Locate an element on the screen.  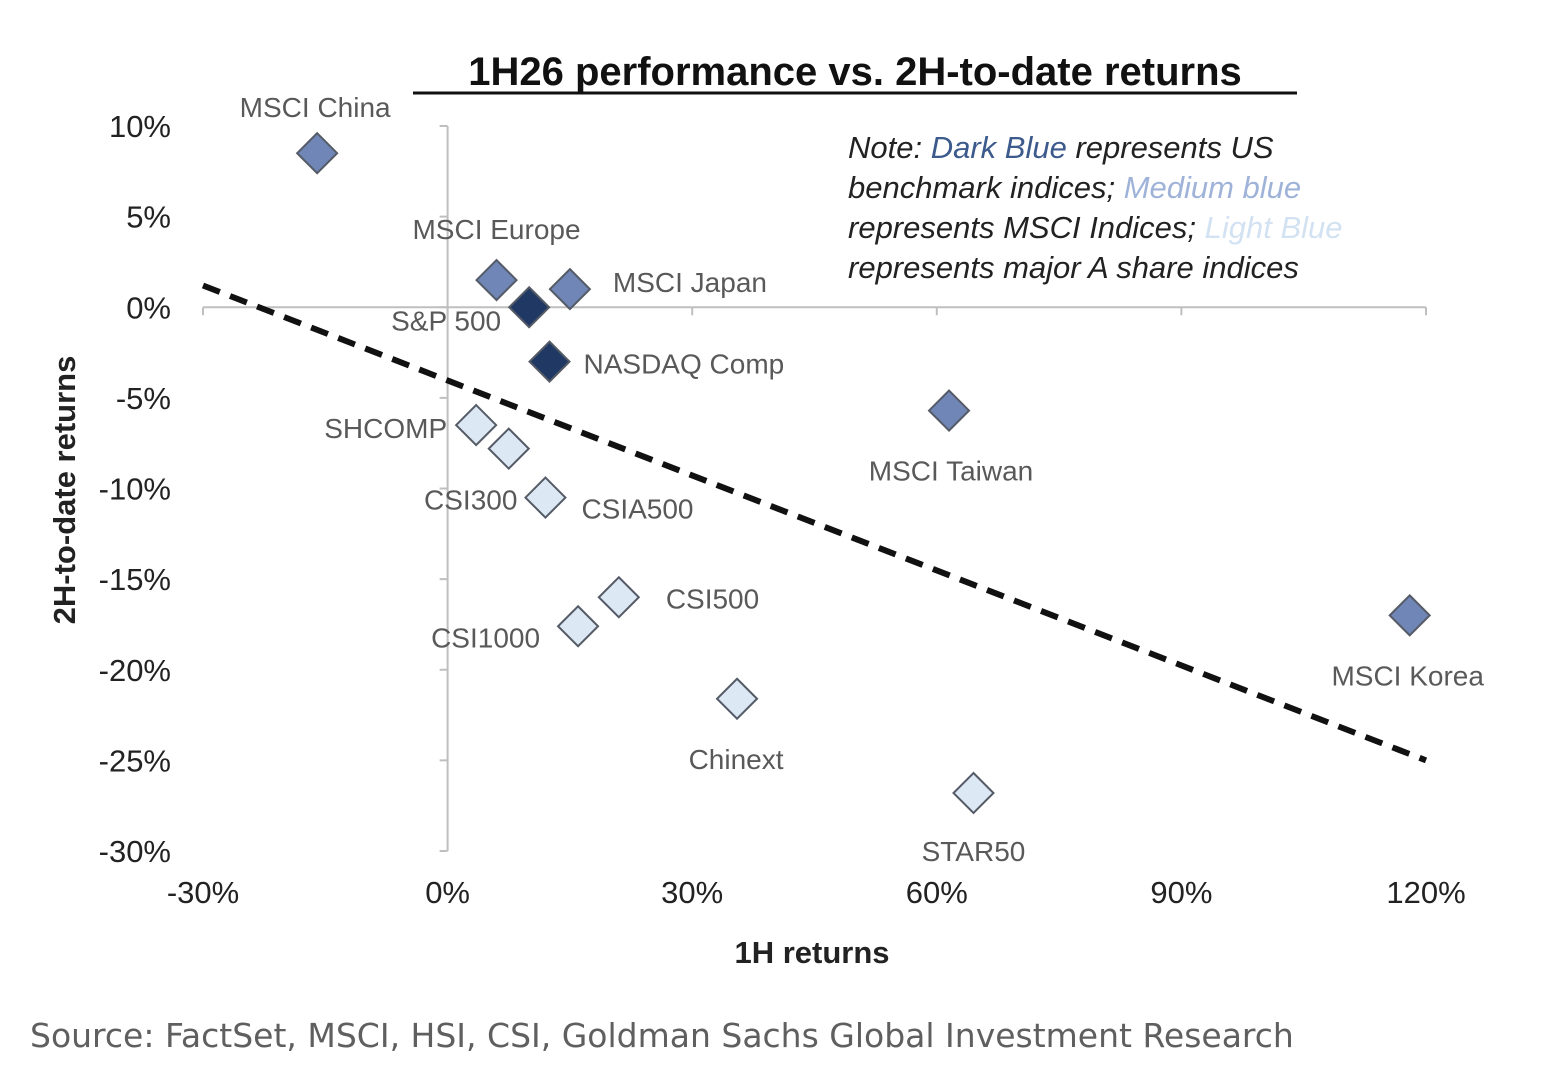
note-text-2: represents MSCI Indices; is located at coordinates (1026, 227).